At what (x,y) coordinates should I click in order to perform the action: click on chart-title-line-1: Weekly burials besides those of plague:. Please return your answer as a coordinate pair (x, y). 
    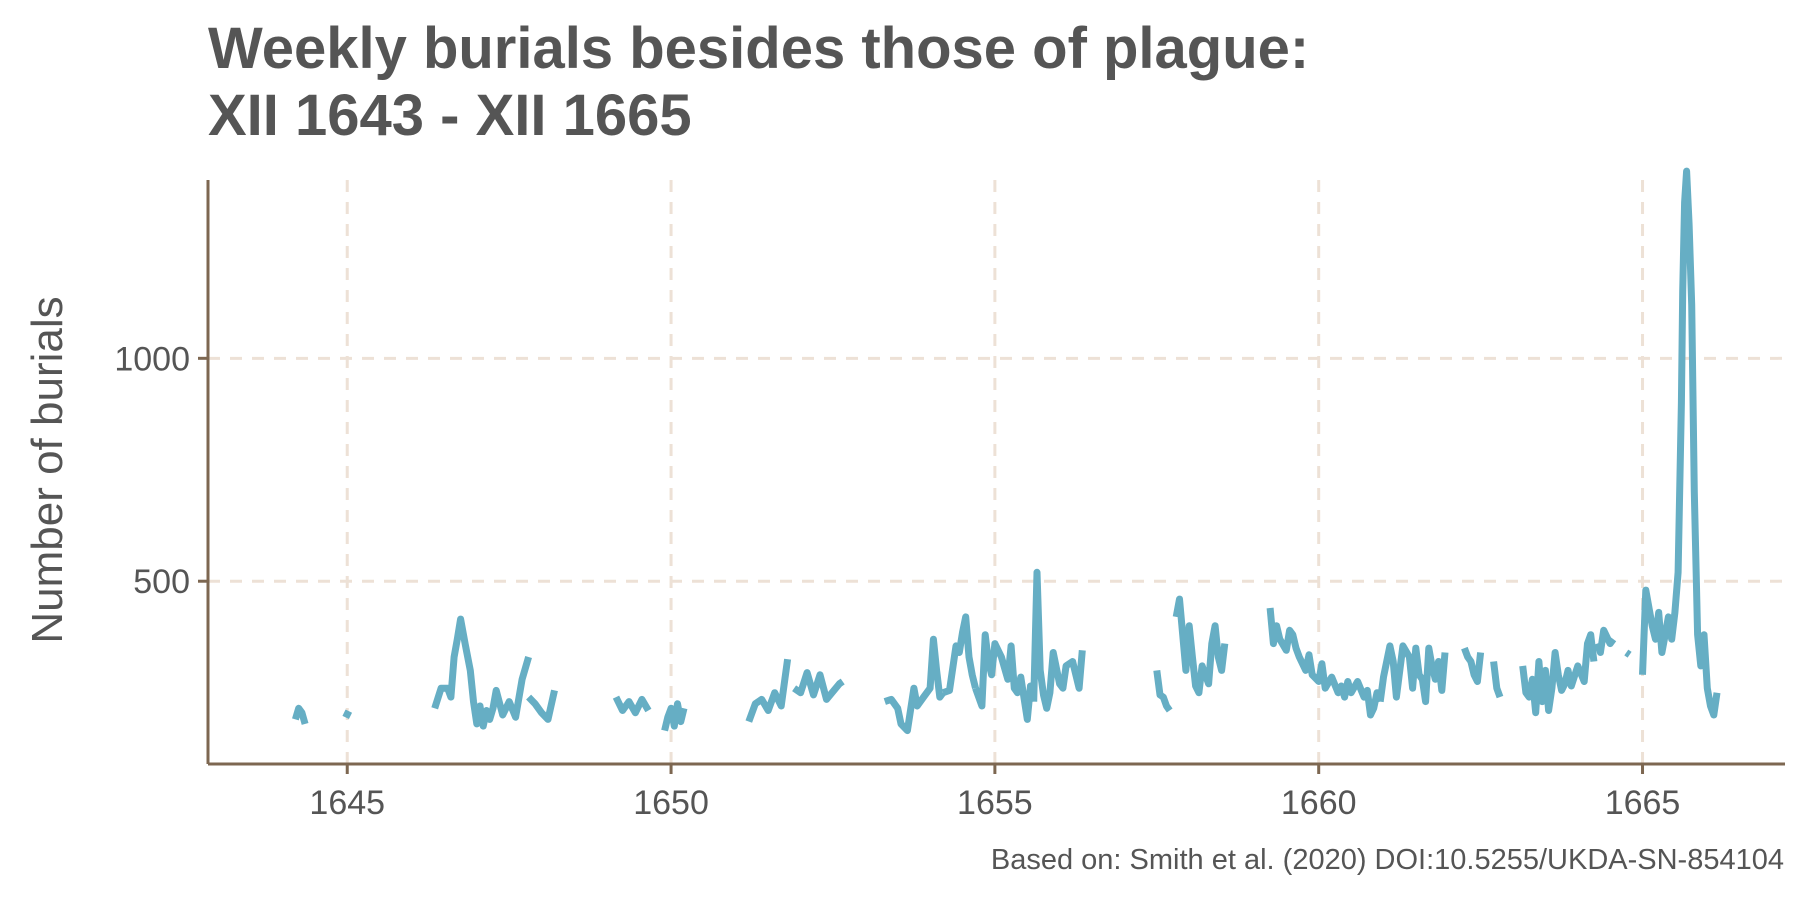
    Looking at the image, I should click on (759, 48).